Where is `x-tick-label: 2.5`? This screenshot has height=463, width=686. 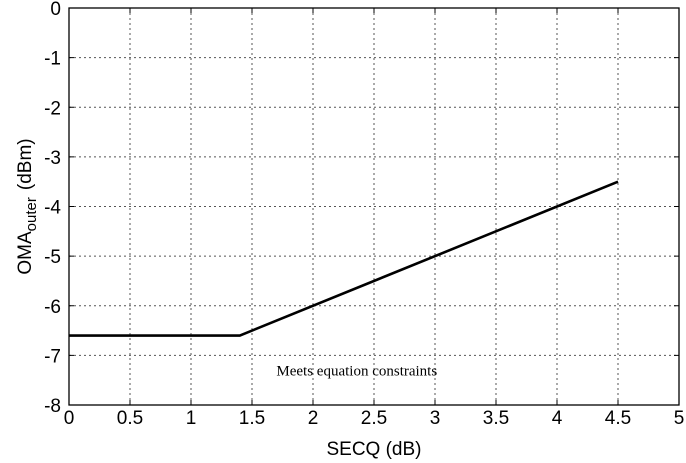
x-tick-label: 2.5 is located at coordinates (374, 418).